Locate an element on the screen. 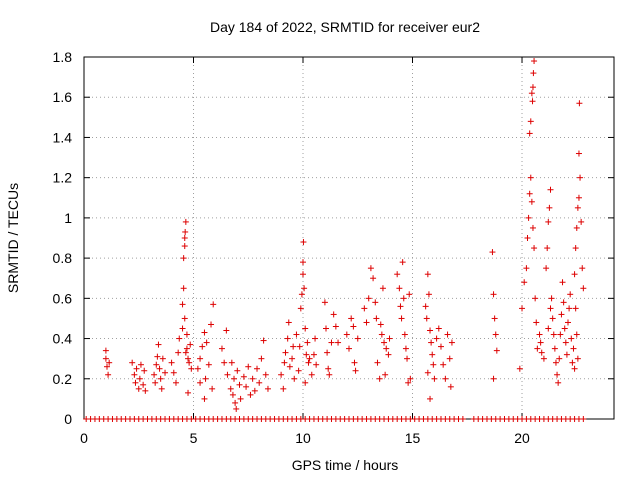  x-tick-label: 15 is located at coordinates (413, 438).